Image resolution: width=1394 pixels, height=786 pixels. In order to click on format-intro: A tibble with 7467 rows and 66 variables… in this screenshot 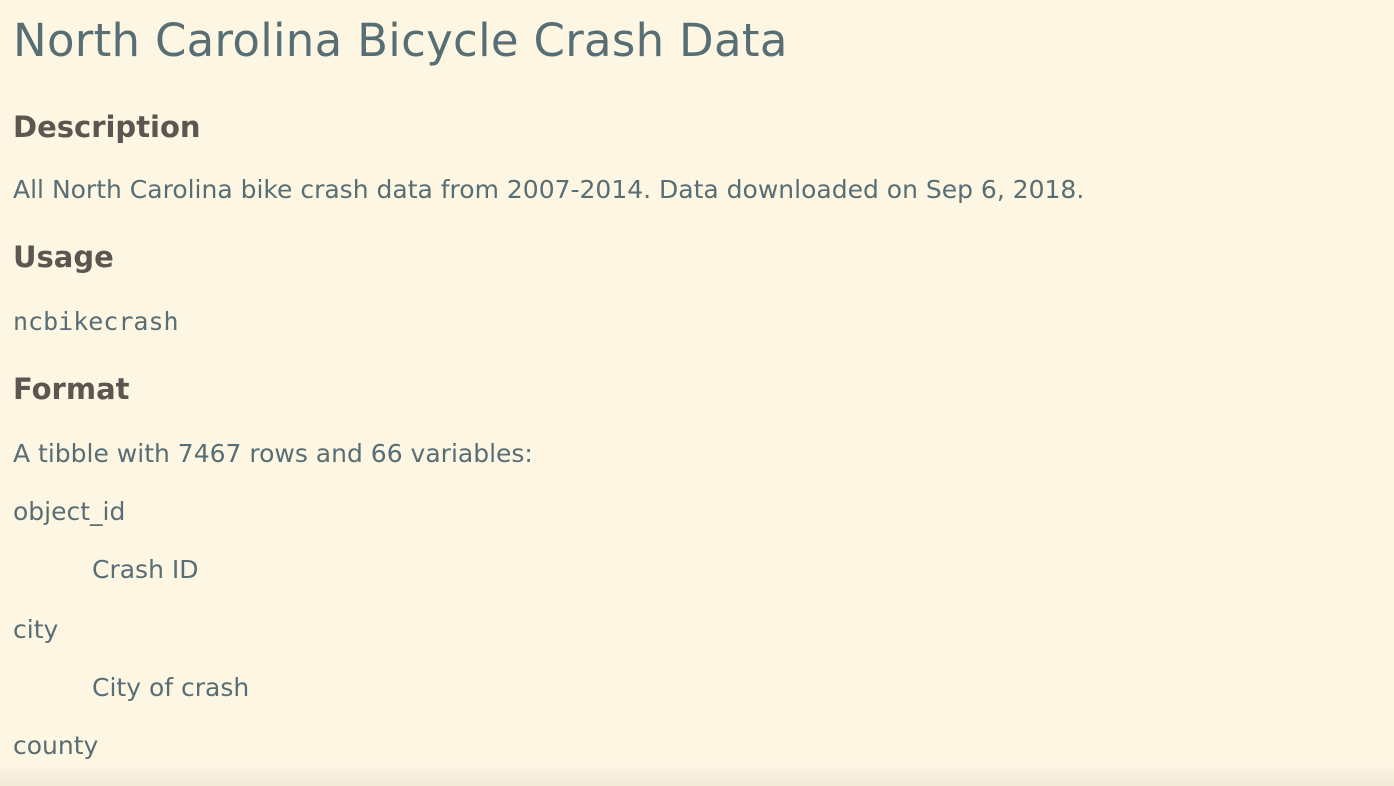, I will do `click(273, 453)`.